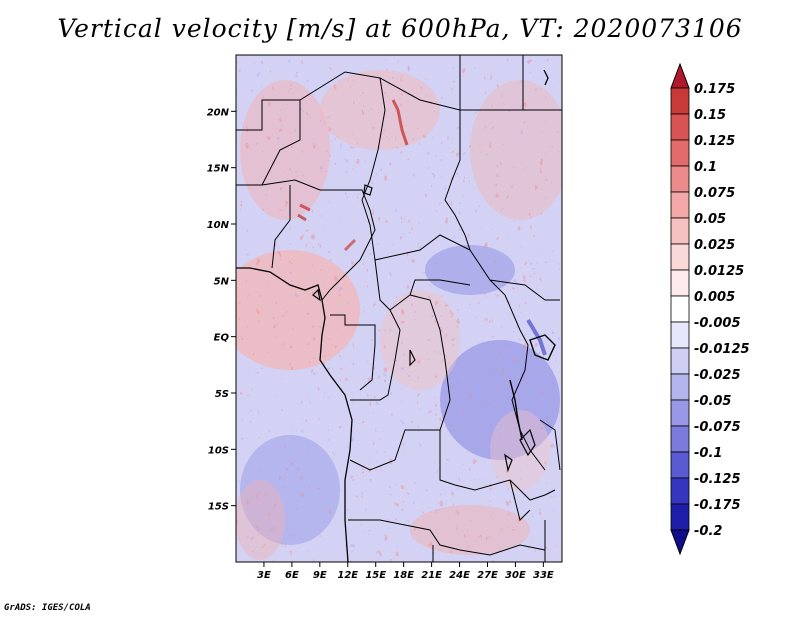 Image resolution: width=800 pixels, height=618 pixels. Describe the element at coordinates (221, 310) in the screenshot. I see `latitude-ticks: 20N 15N 10N 5N EQ 5S 10S 15S` at that location.